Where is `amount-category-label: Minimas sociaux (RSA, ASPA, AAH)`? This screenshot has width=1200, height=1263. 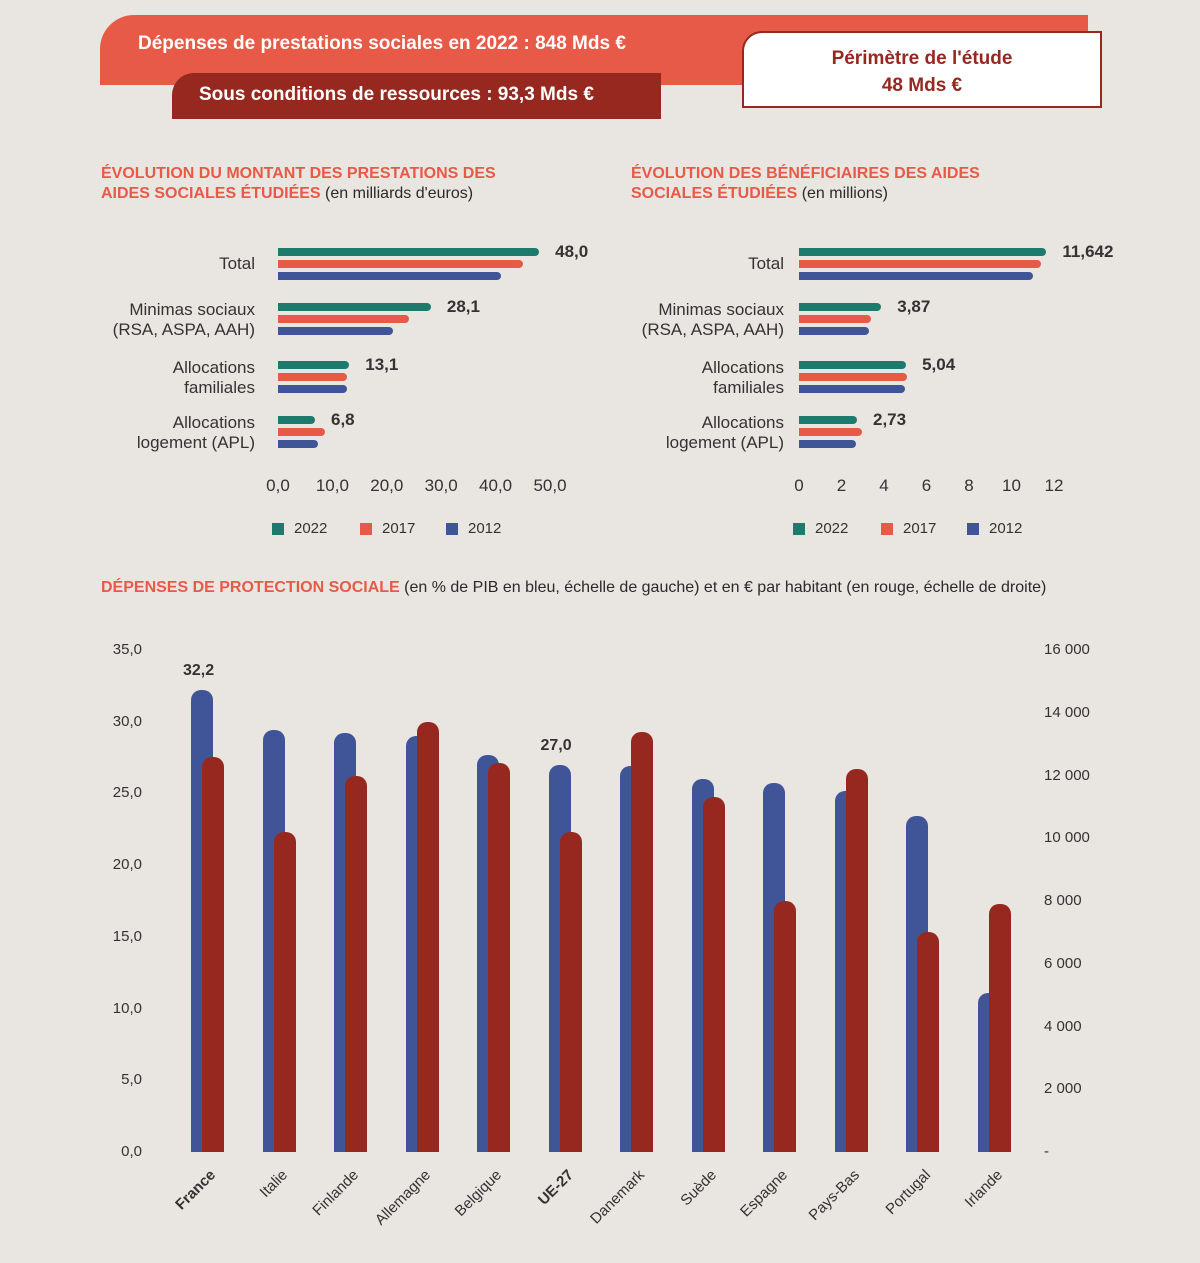
amount-category-label: Minimas sociaux (RSA, ASPA, AAH) is located at coordinates (155, 320).